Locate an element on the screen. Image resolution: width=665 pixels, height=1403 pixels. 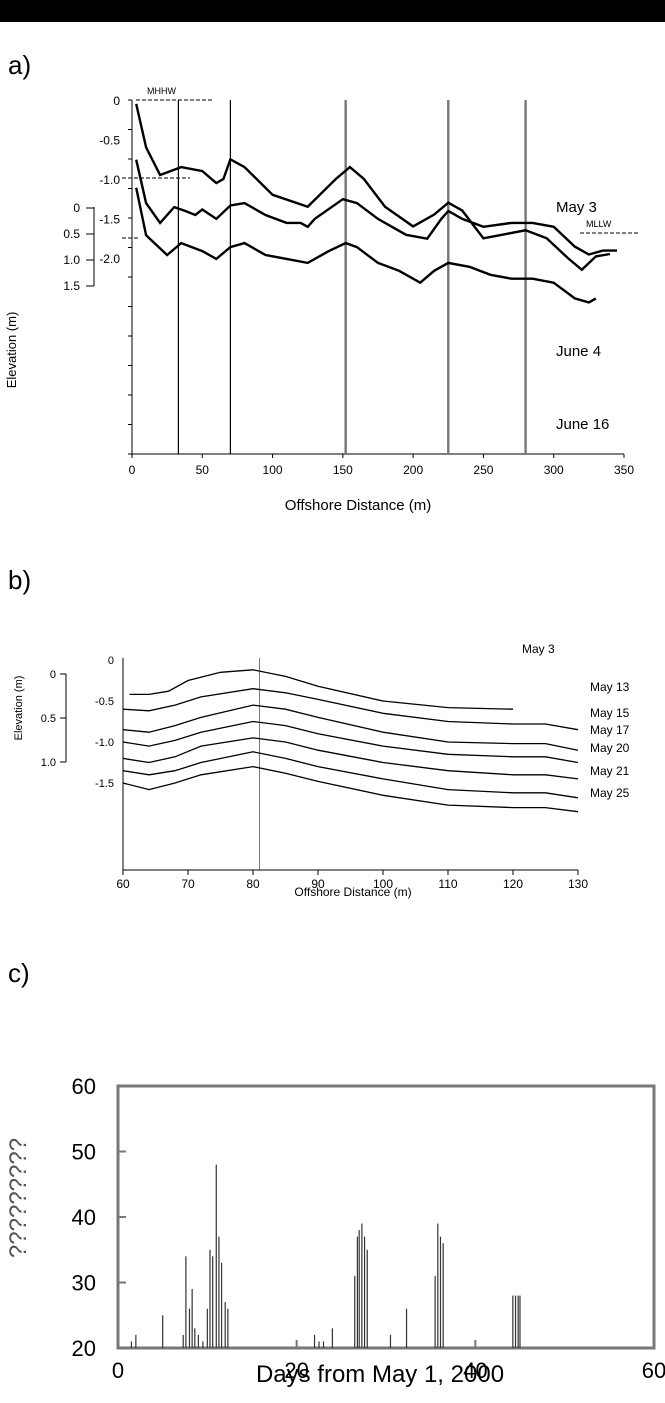
a-mhhw-label: MHHW is located at coordinates (161, 91).